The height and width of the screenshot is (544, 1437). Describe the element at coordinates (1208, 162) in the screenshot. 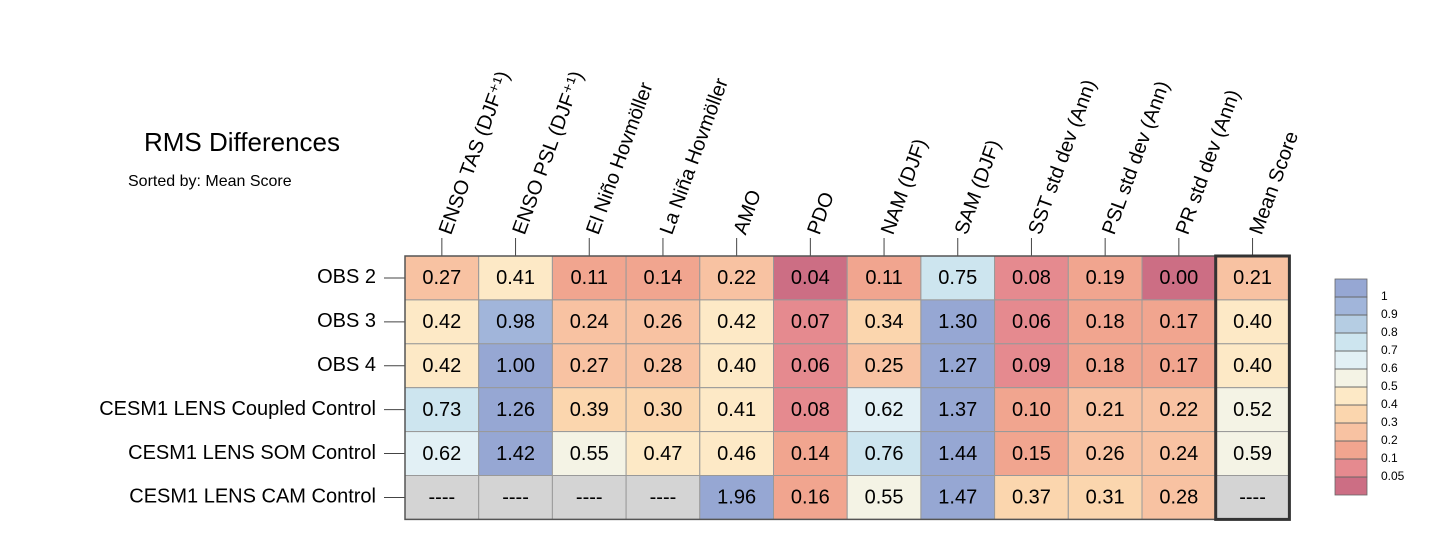

I see `column-label: PR std dev (Ann)` at that location.